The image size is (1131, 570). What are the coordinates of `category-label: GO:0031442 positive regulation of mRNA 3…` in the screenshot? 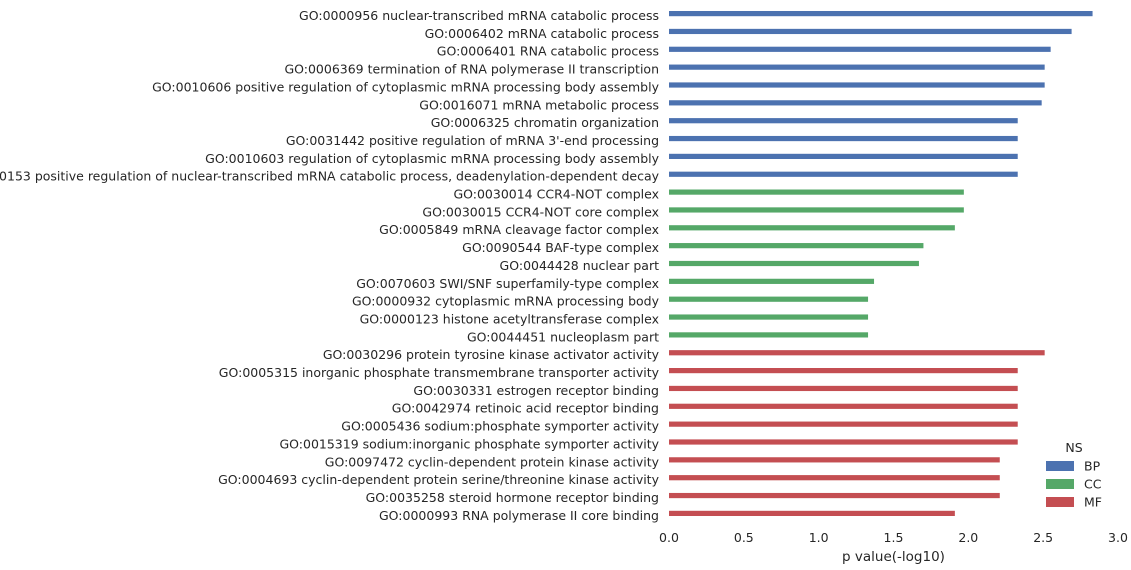 It's located at (472, 140).